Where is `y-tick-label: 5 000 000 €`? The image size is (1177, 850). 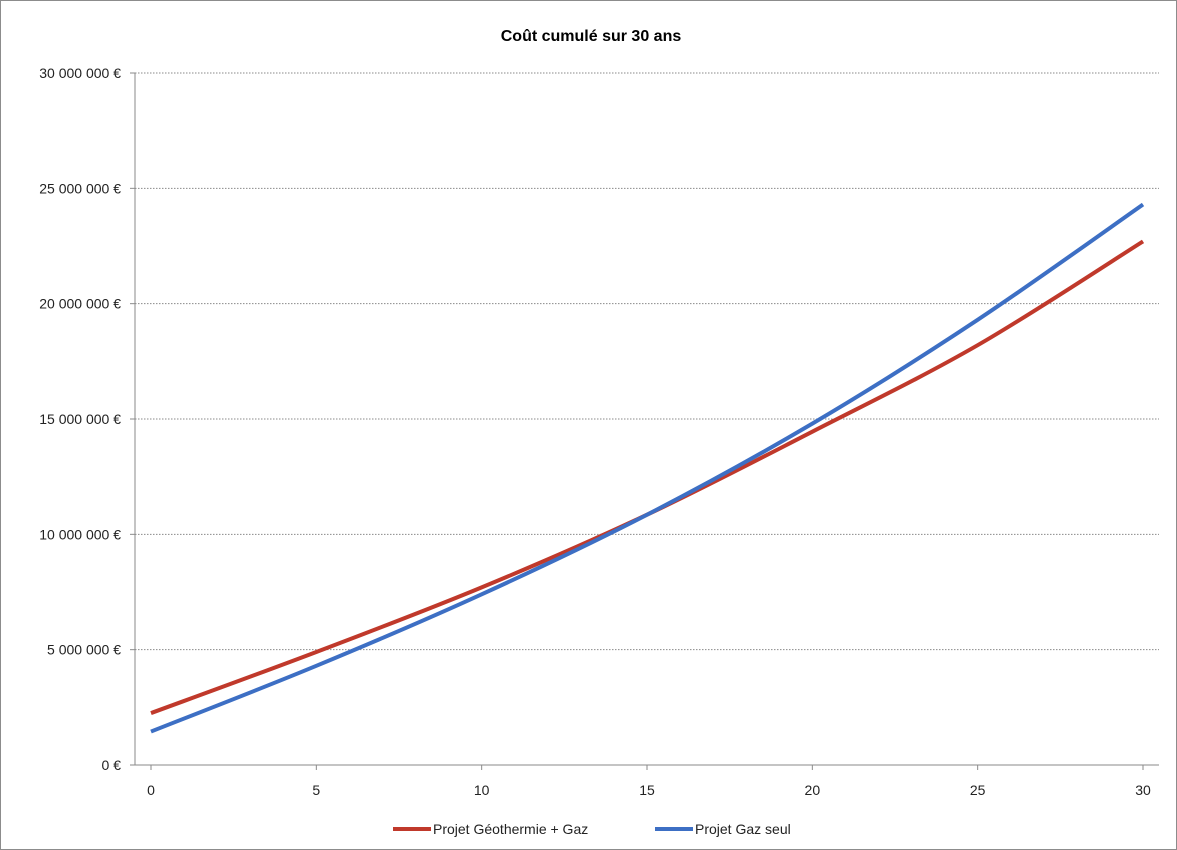
y-tick-label: 5 000 000 € is located at coordinates (84, 650).